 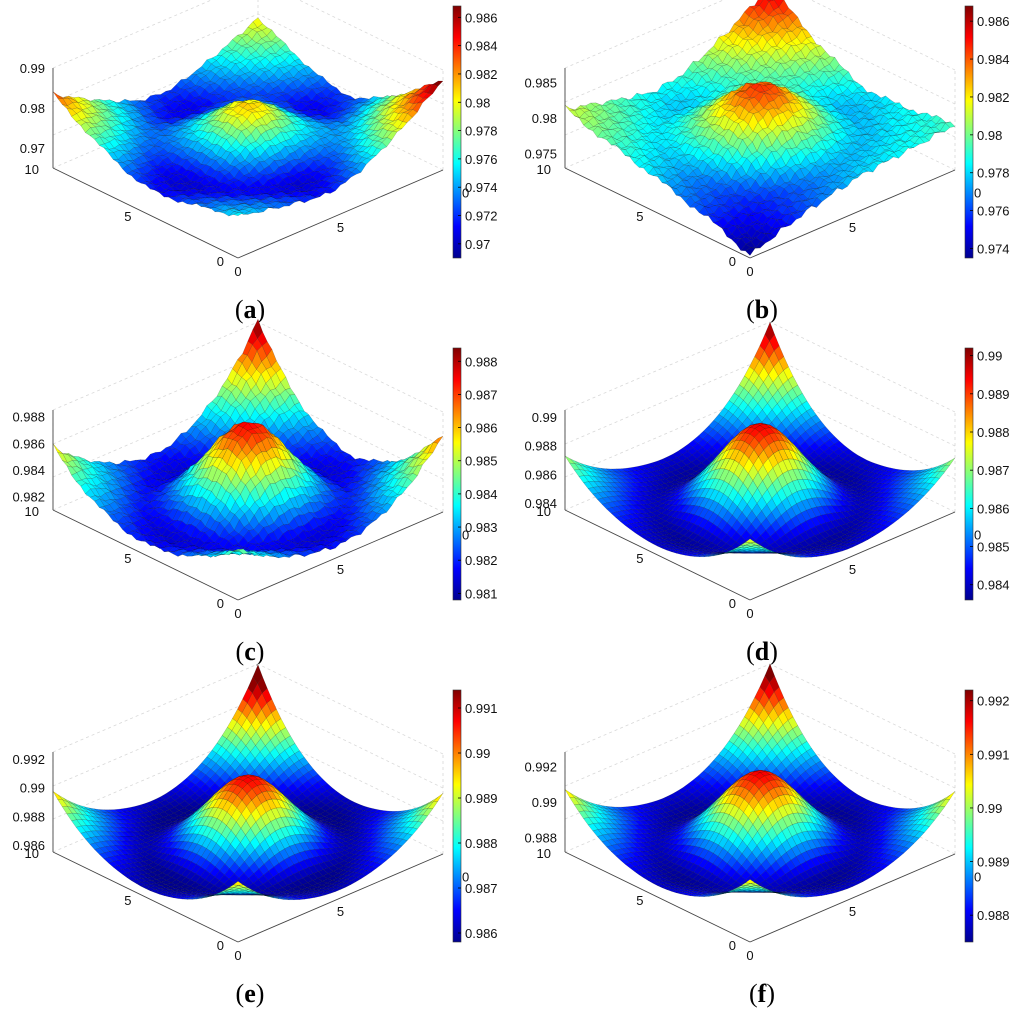 What do you see at coordinates (540, 154) in the screenshot?
I see `z-tick-label: 0.975` at bounding box center [540, 154].